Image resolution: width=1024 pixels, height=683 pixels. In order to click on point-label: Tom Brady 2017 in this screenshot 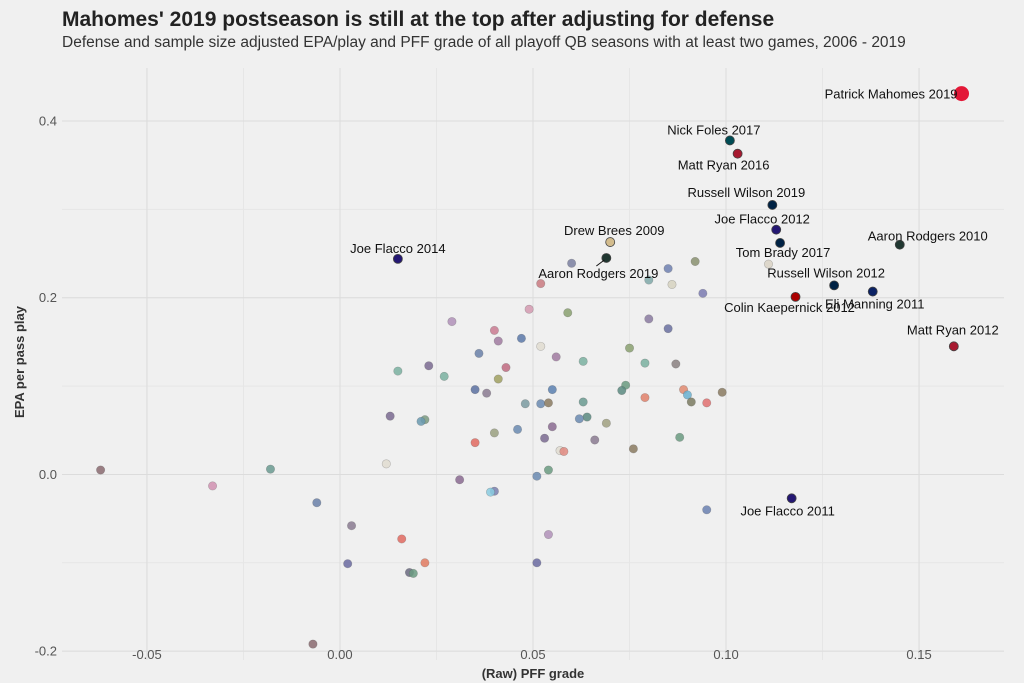, I will do `click(783, 252)`.